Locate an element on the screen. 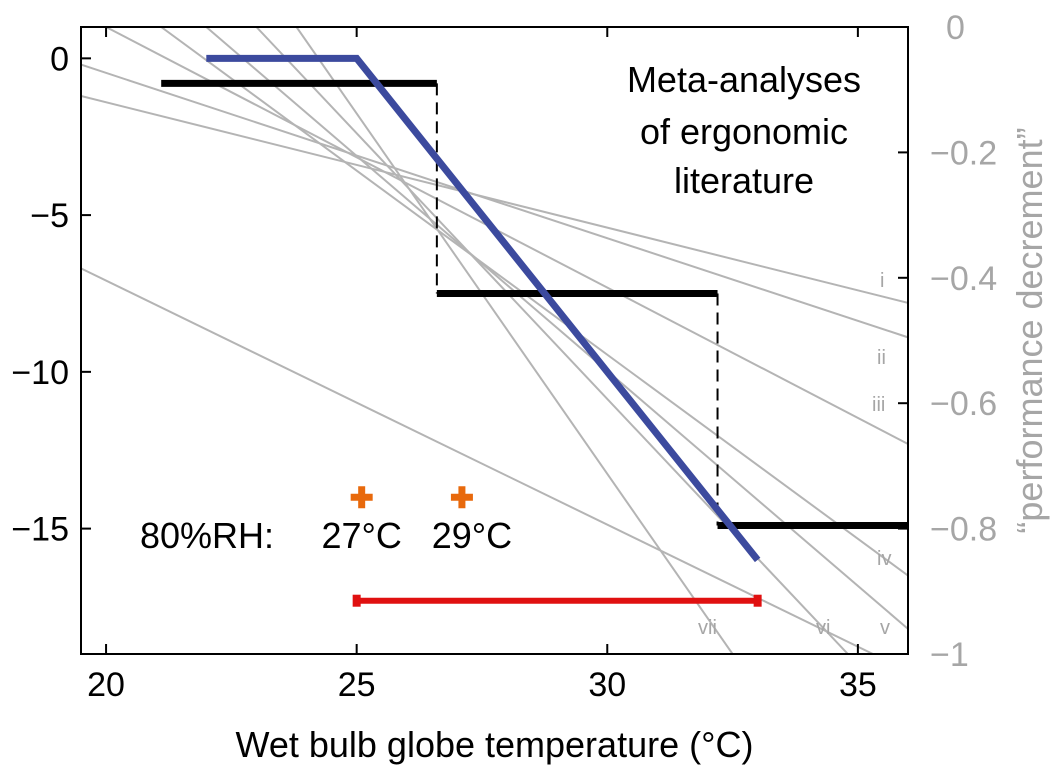  annotation-line-1: Meta-analyses is located at coordinates (744, 79).